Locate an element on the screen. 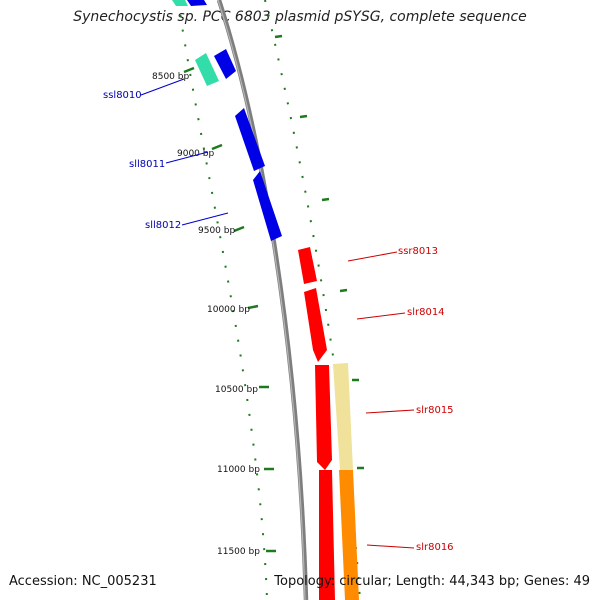 Image resolution: width=600 pixels, height=600 pixels. scale-label: 9000 bp is located at coordinates (195, 154).